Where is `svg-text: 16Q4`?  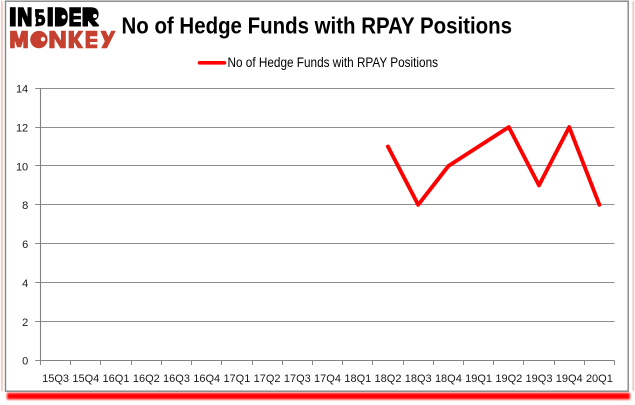 svg-text: 16Q4 is located at coordinates (206, 379).